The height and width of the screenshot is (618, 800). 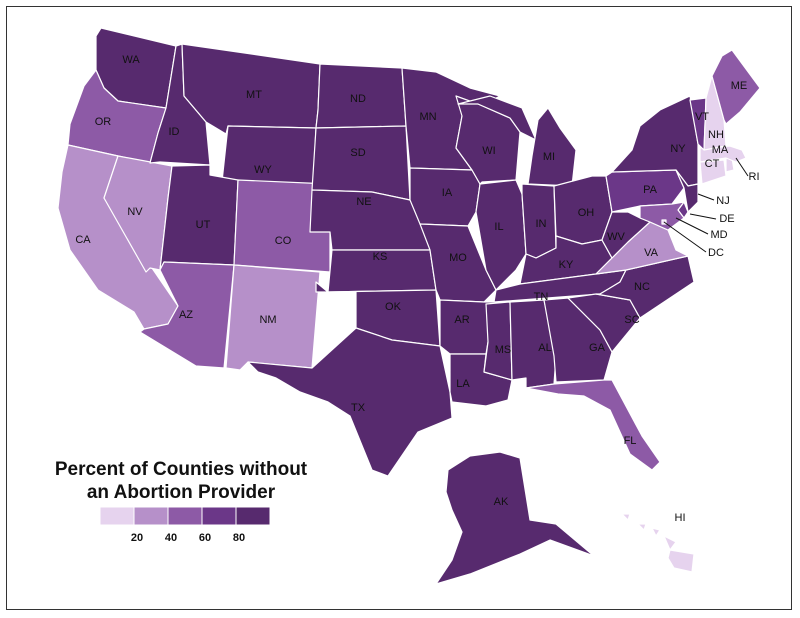 What do you see at coordinates (461, 320) in the screenshot?
I see `state-label-ar: AR` at bounding box center [461, 320].